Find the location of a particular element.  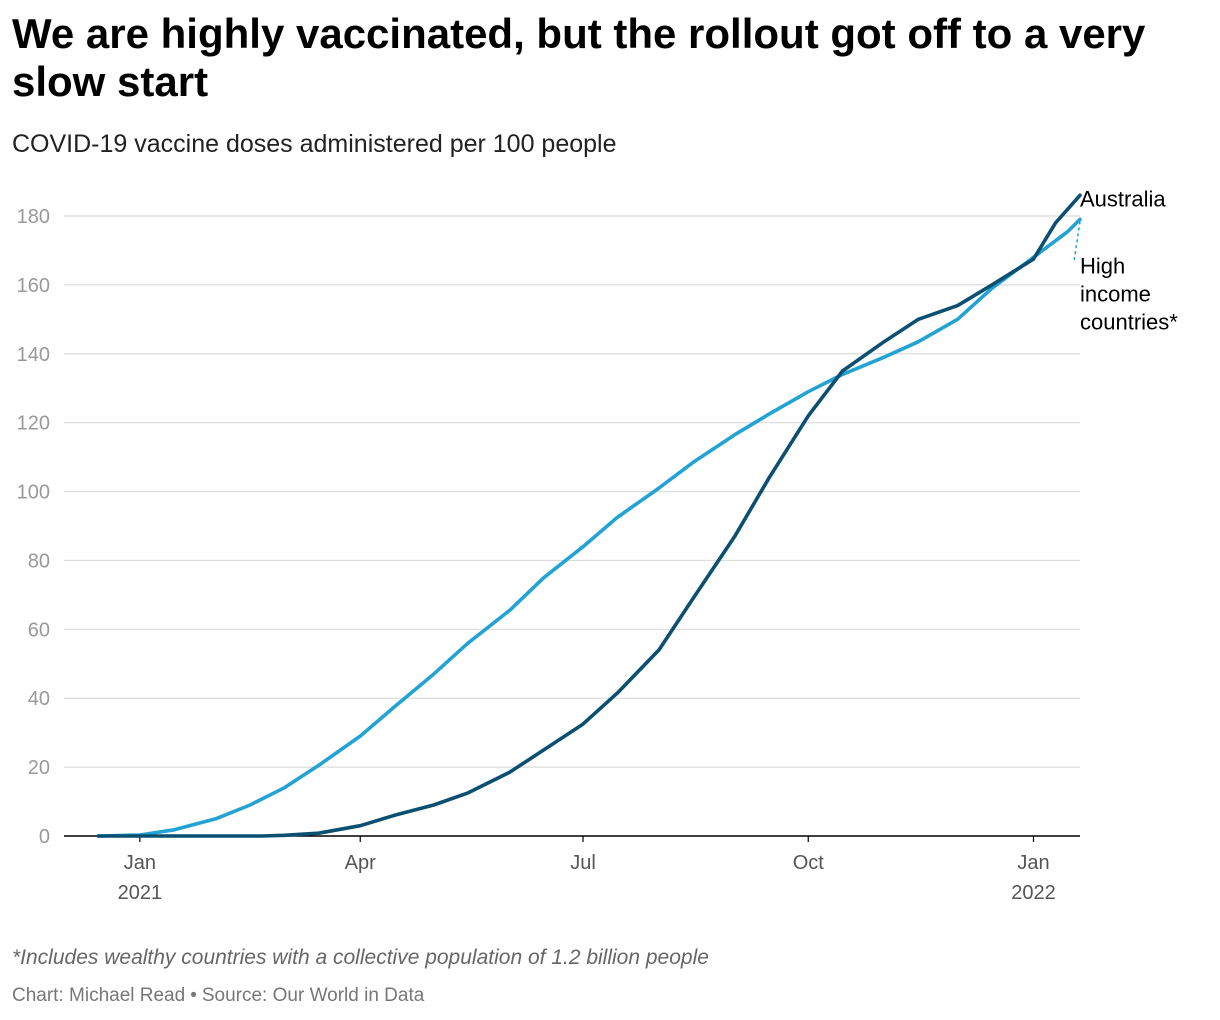

series-end-label: Australia is located at coordinates (1123, 198).